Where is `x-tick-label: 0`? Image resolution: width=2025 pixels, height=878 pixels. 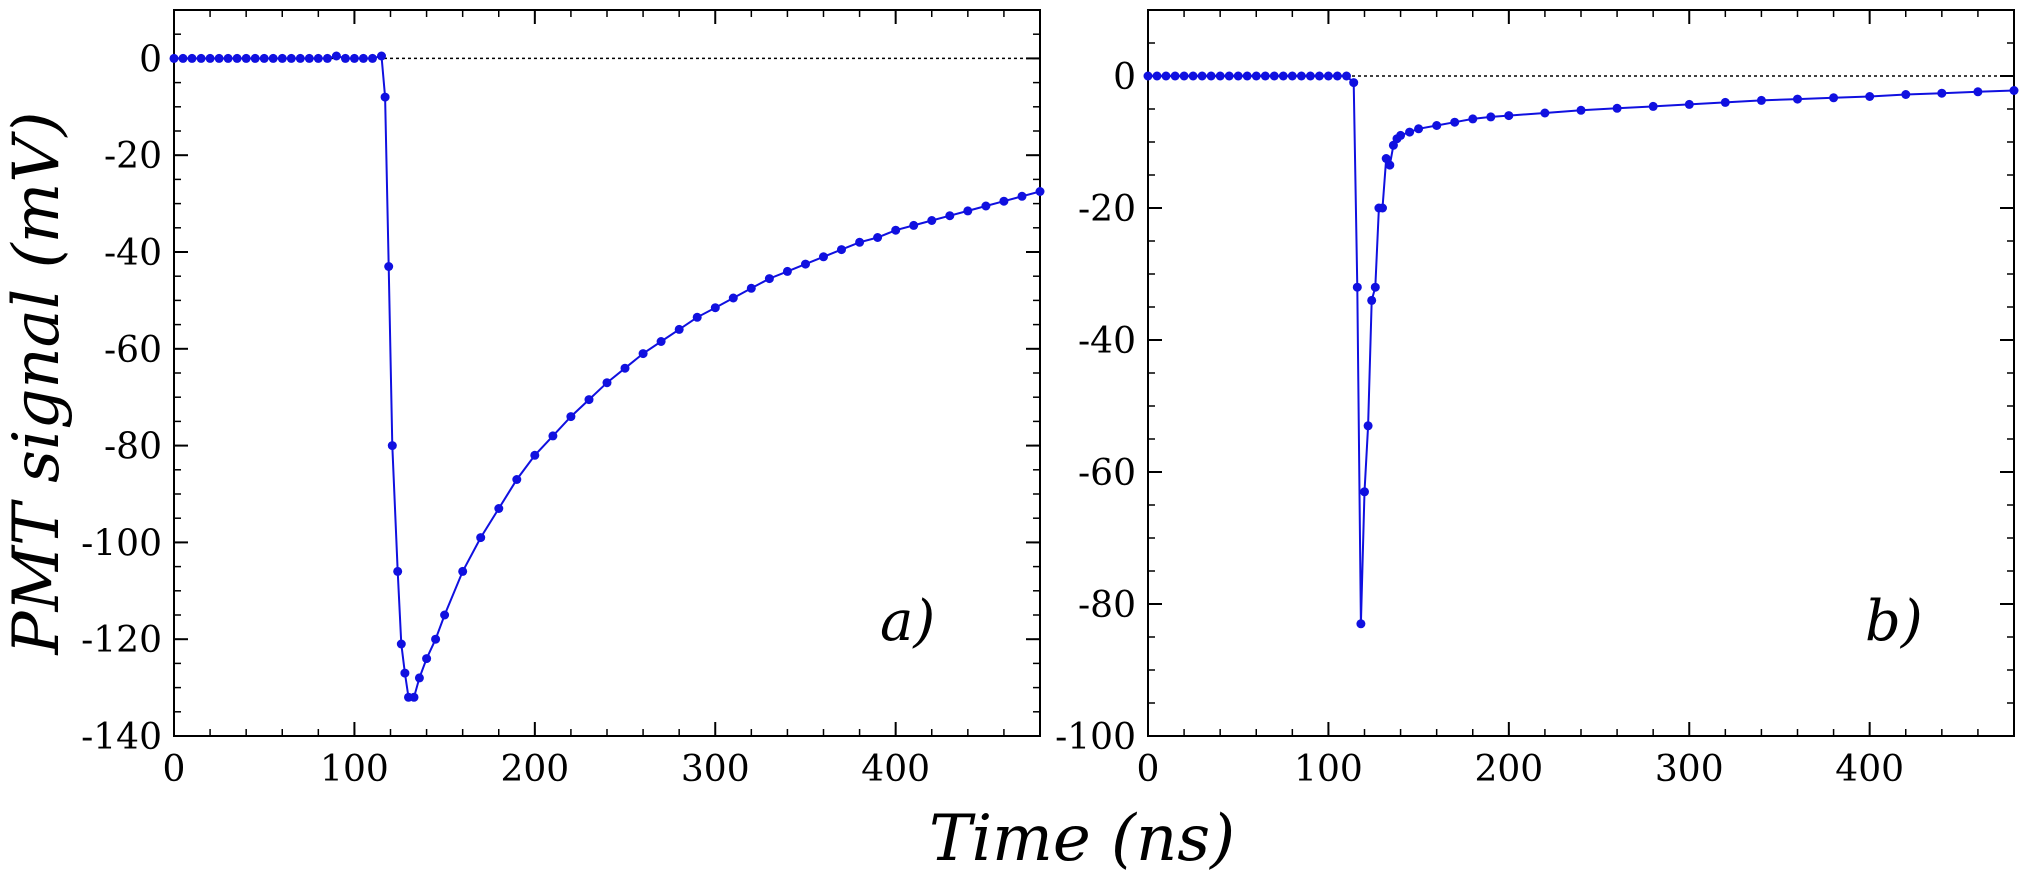
x-tick-label: 0 is located at coordinates (1148, 769).